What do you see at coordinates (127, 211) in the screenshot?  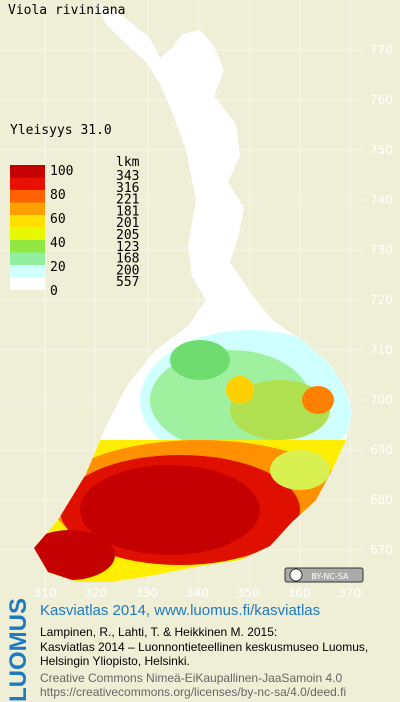 I see `count-label: 181` at bounding box center [127, 211].